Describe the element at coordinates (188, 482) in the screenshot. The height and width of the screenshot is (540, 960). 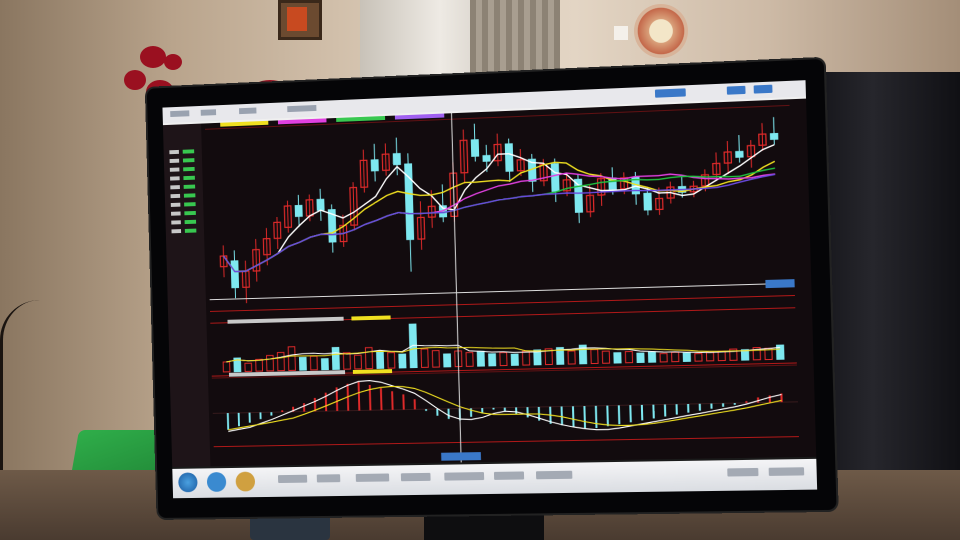
I see `start-button` at that location.